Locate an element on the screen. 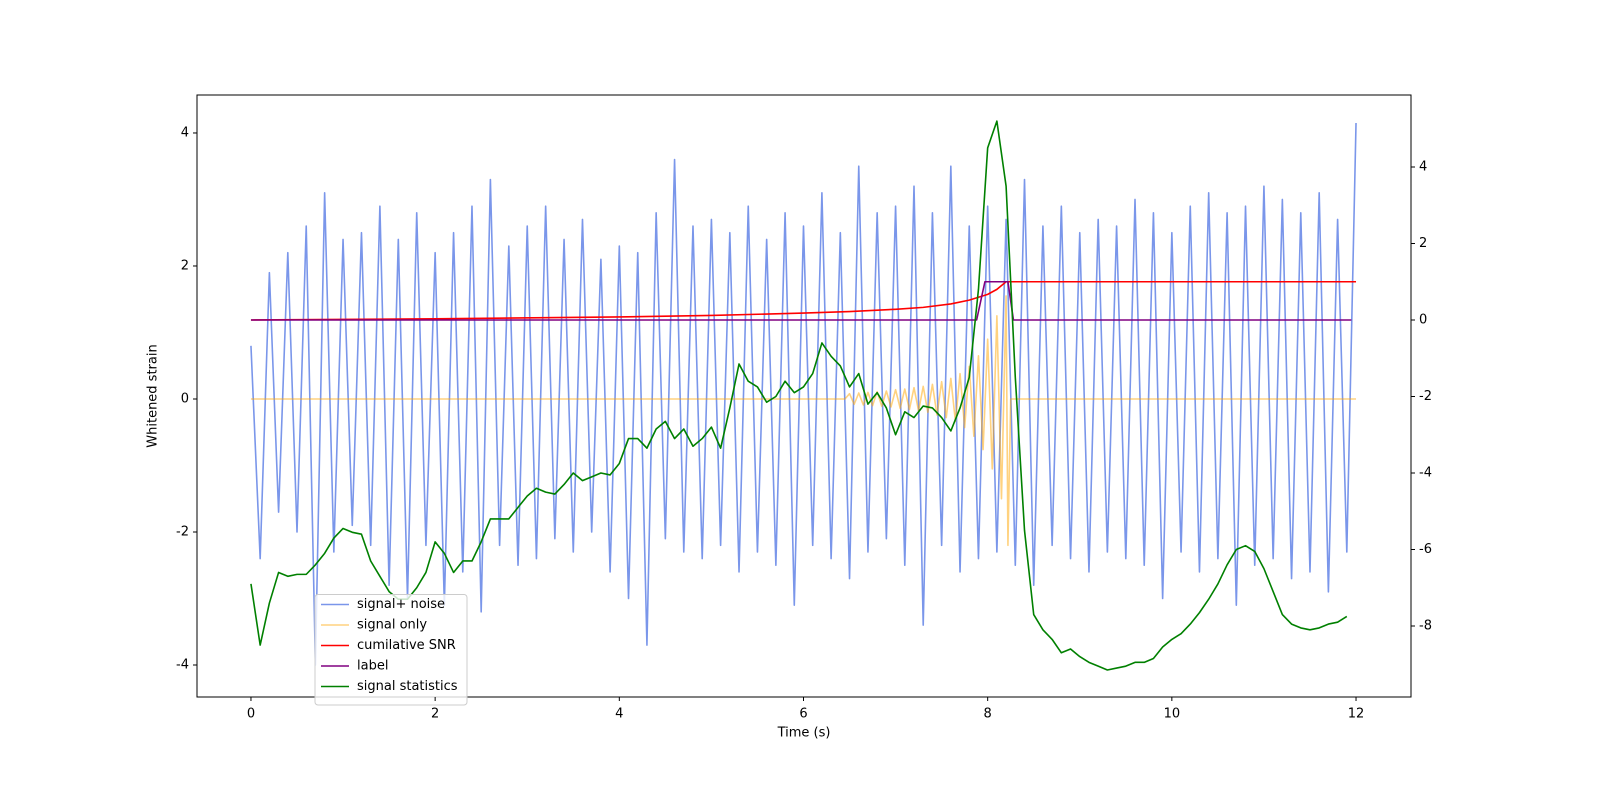 This screenshot has height=800, width=1600. legend-label: signal+ noise is located at coordinates (401, 604).